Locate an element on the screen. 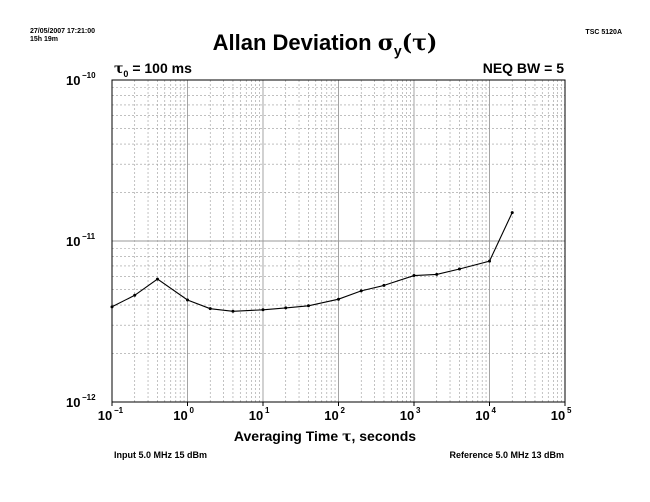 This screenshot has width=650, height=502. x-axis-label-tail: , seconds is located at coordinates (384, 436).